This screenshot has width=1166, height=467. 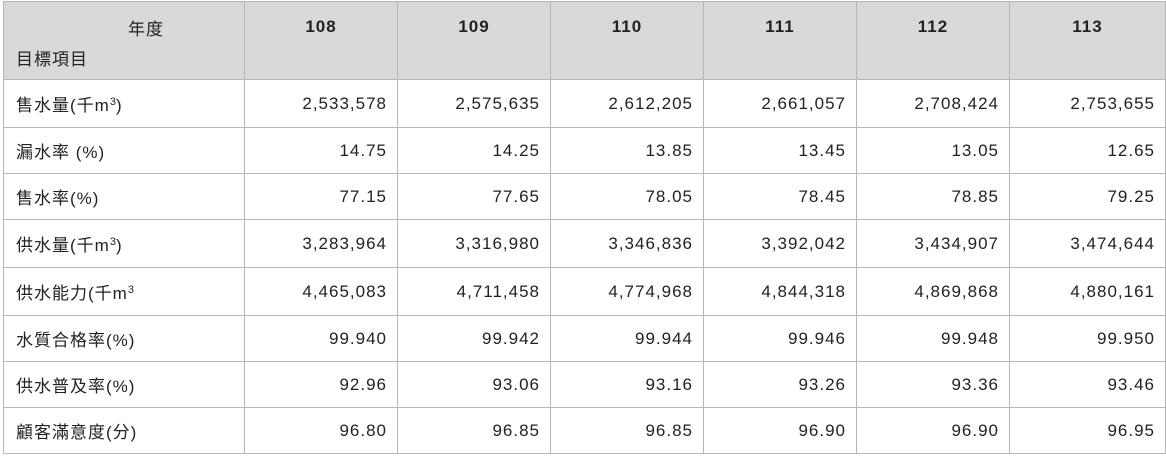 What do you see at coordinates (627, 103) in the screenshot?
I see `value-cell: 2,612,205` at bounding box center [627, 103].